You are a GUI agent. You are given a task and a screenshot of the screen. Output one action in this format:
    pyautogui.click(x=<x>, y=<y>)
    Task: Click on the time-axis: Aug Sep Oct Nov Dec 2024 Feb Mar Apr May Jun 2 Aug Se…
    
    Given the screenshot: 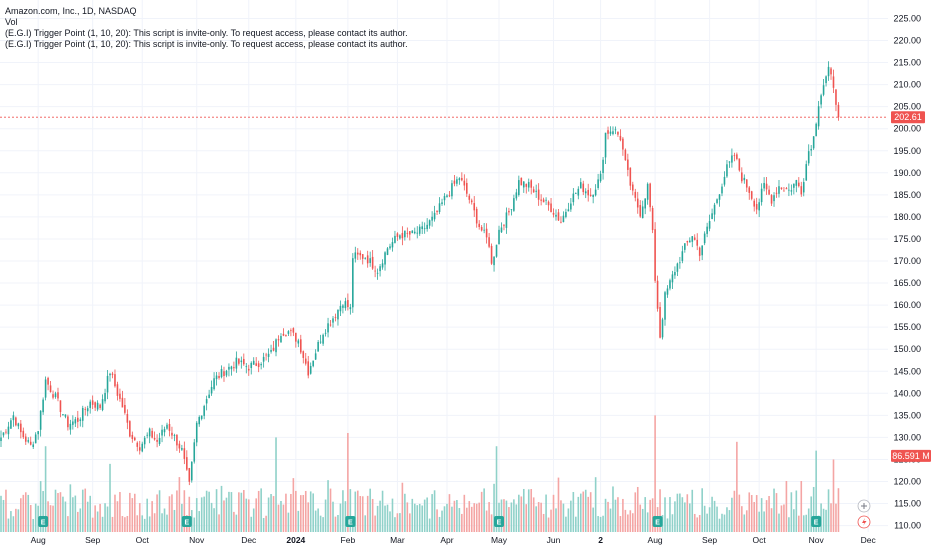 What is the action you would take?
    pyautogui.click(x=454, y=540)
    